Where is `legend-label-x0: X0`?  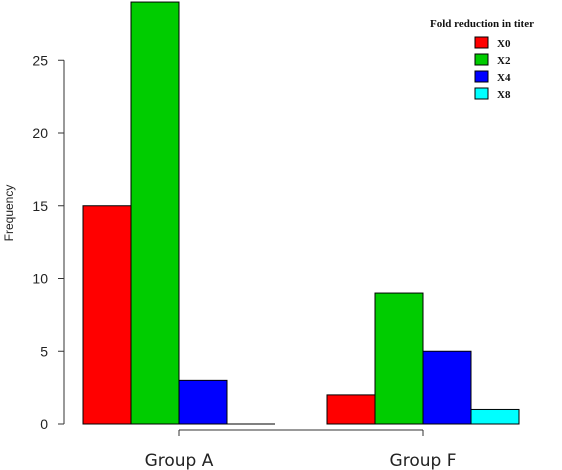 legend-label-x0: X0 is located at coordinates (504, 44).